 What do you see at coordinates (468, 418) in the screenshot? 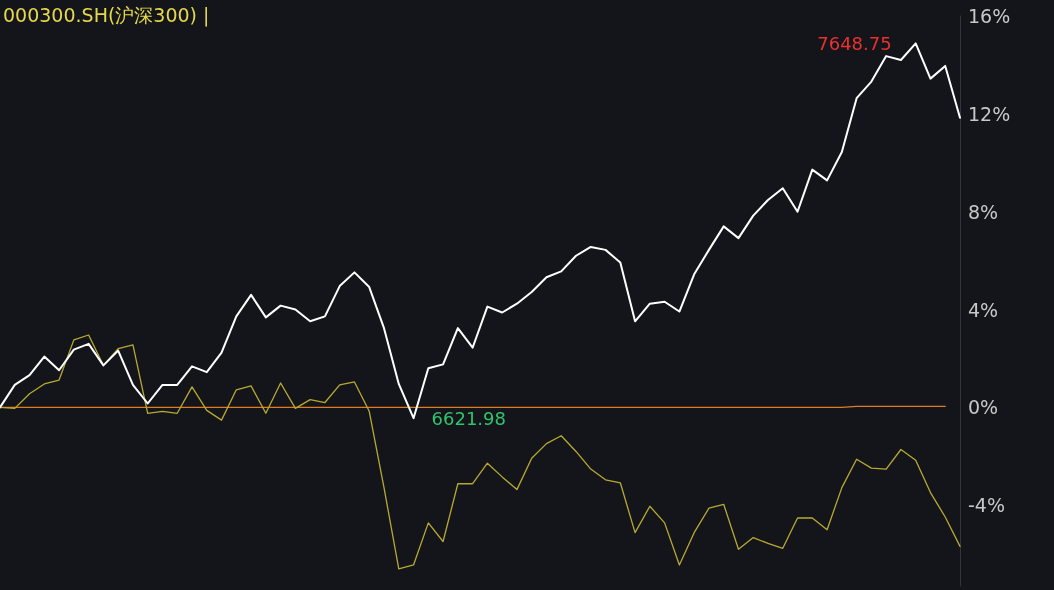
I see `annotation: 6621.98` at bounding box center [468, 418].